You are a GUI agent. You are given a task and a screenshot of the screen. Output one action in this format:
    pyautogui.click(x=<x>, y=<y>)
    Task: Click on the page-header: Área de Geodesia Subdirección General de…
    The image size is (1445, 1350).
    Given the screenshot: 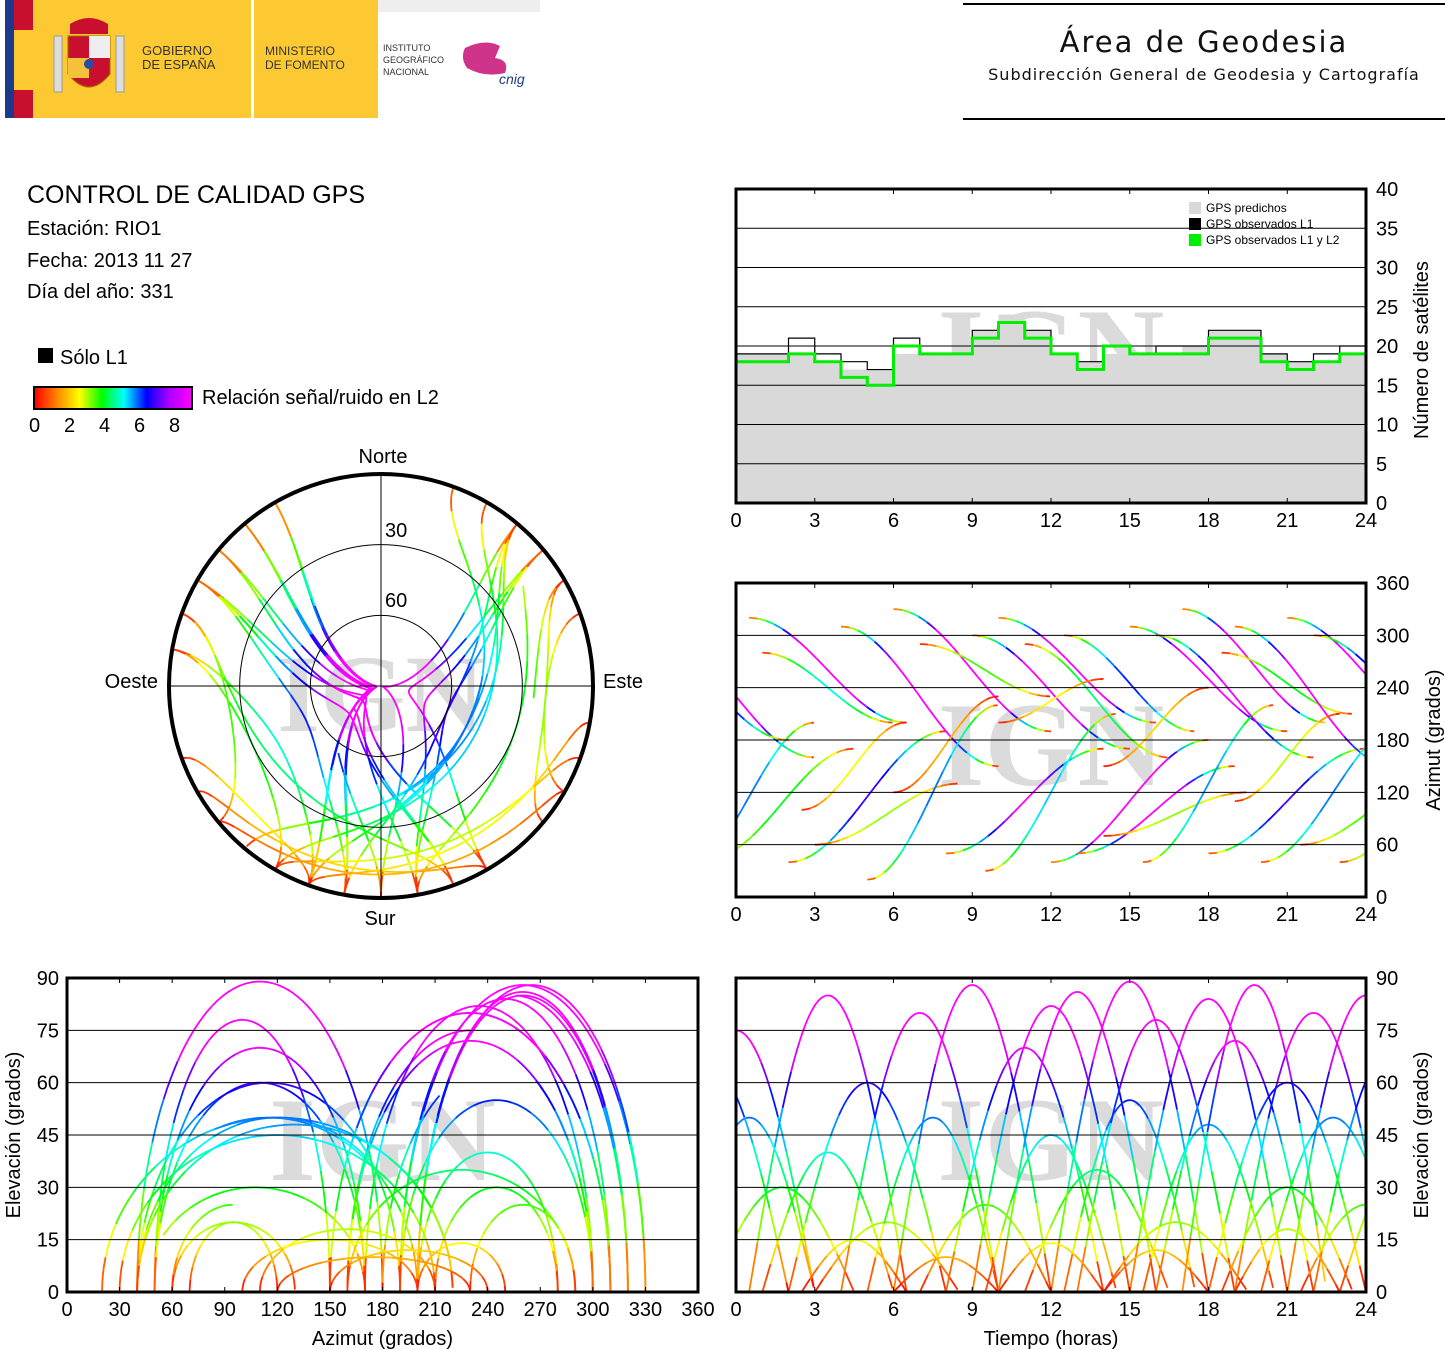 What is the action you would take?
    pyautogui.click(x=1204, y=61)
    